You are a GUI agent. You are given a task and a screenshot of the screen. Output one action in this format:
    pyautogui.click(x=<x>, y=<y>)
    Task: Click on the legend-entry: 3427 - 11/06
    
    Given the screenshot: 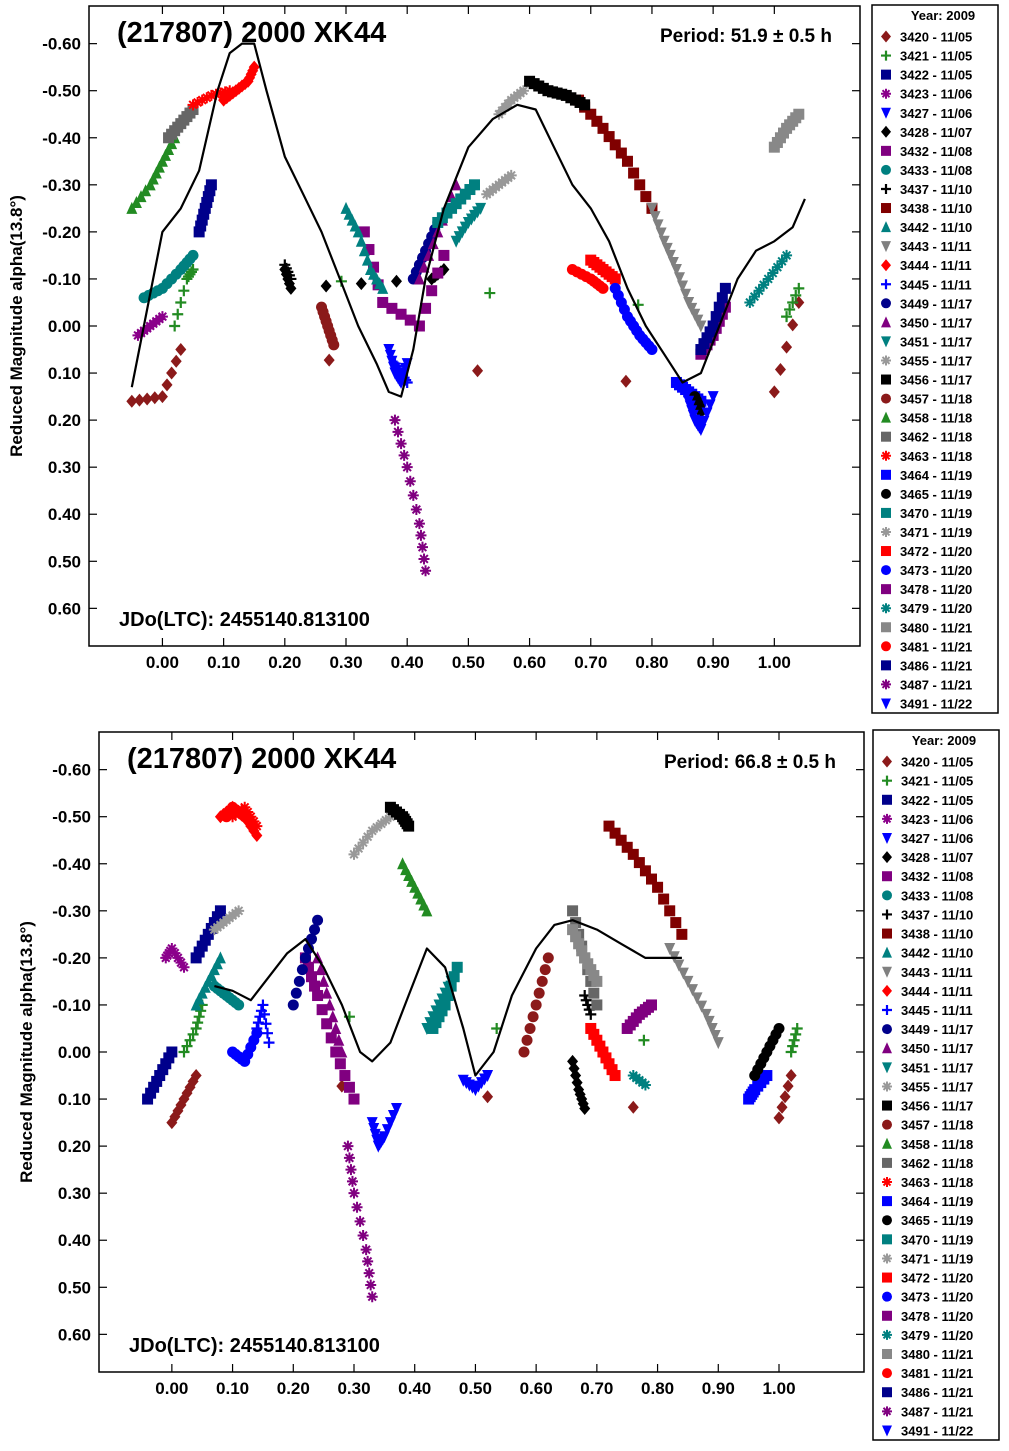 What is the action you would take?
    pyautogui.click(x=926, y=113)
    